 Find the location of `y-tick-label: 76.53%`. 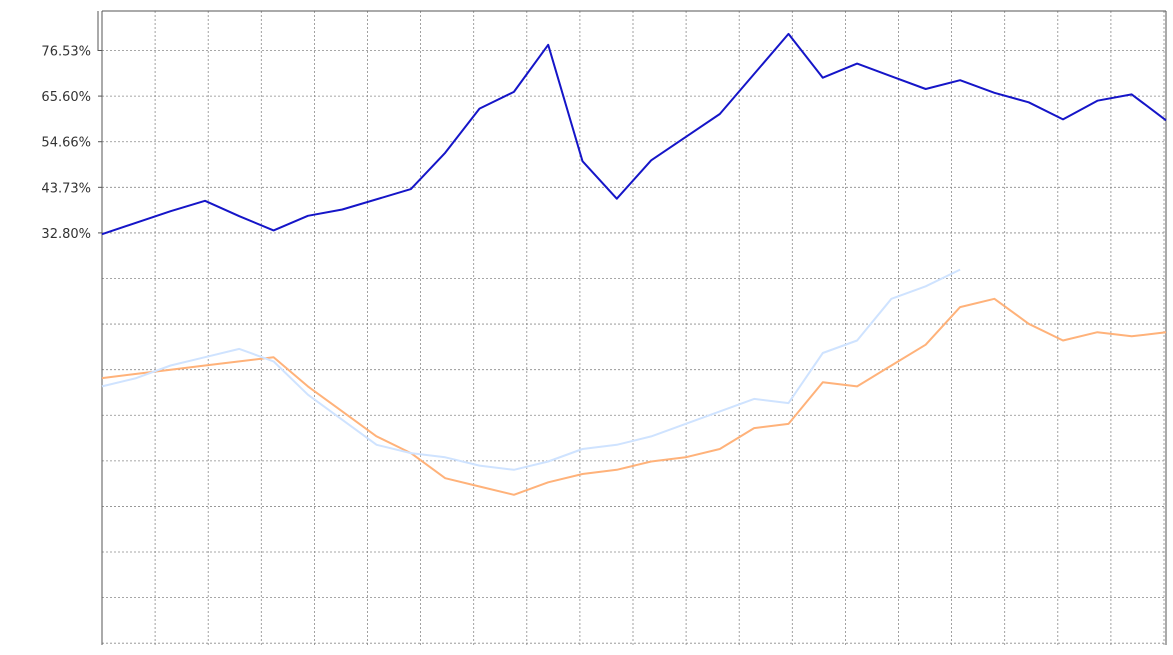

y-tick-label: 76.53% is located at coordinates (66, 51).